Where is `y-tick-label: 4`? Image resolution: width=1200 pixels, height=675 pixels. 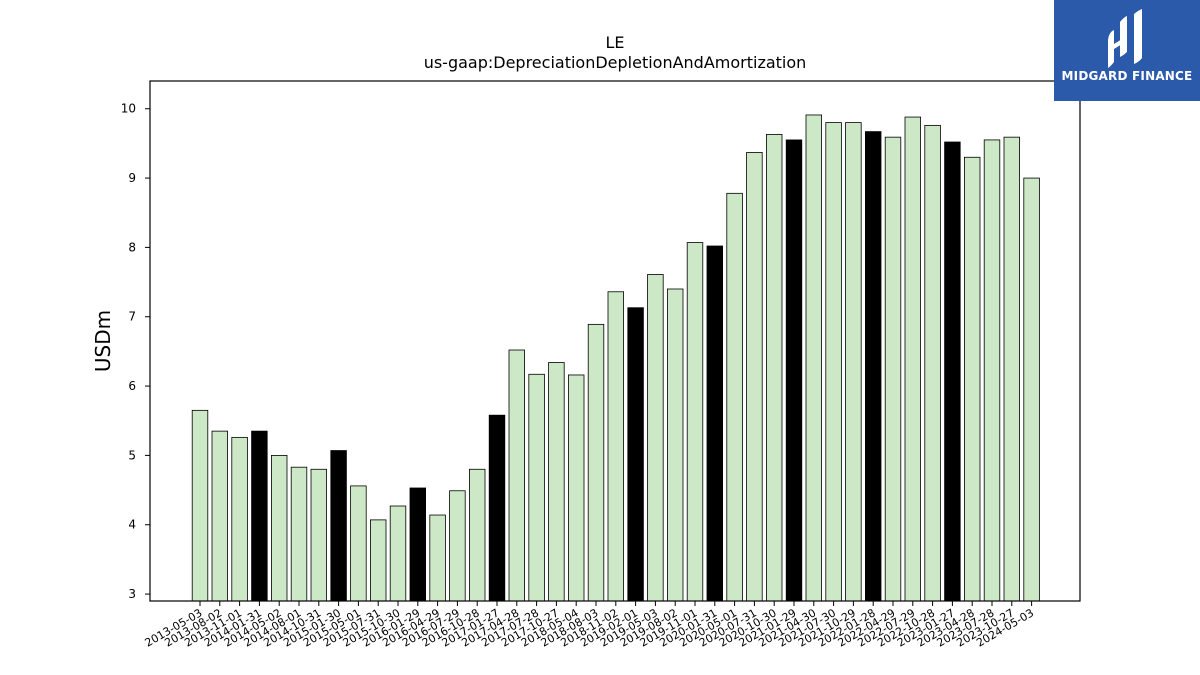 y-tick-label: 4 is located at coordinates (132, 525).